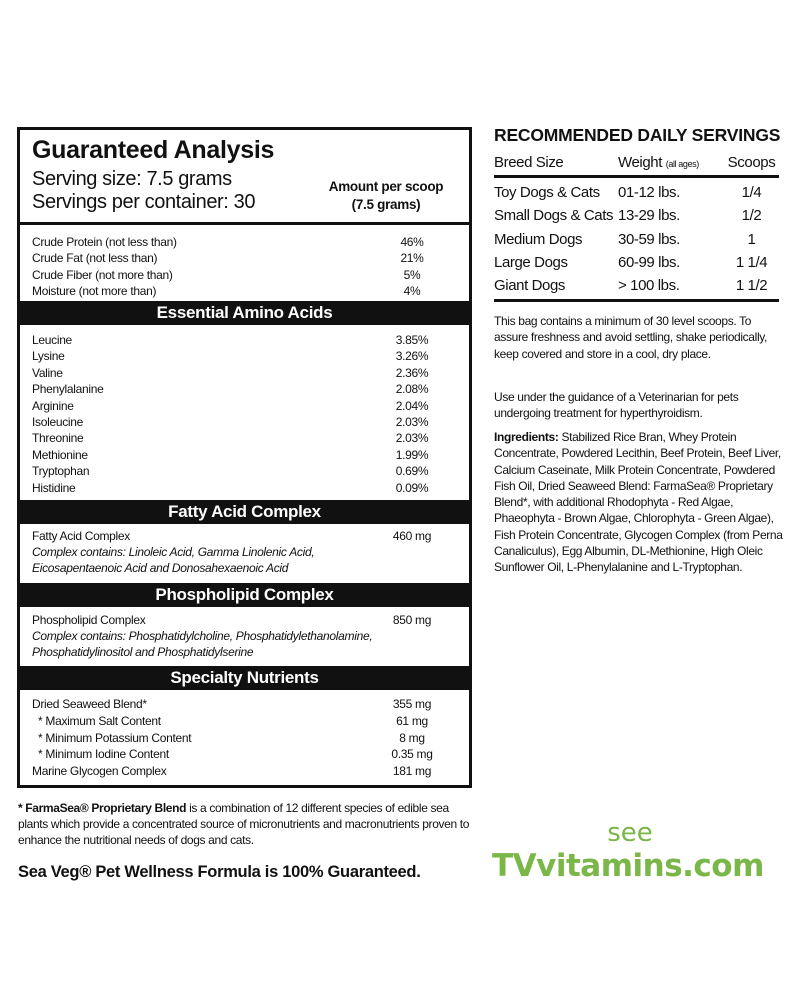 This screenshot has width=800, height=1000. Describe the element at coordinates (682, 164) in the screenshot. I see `header-weight-note: (all ages)` at that location.